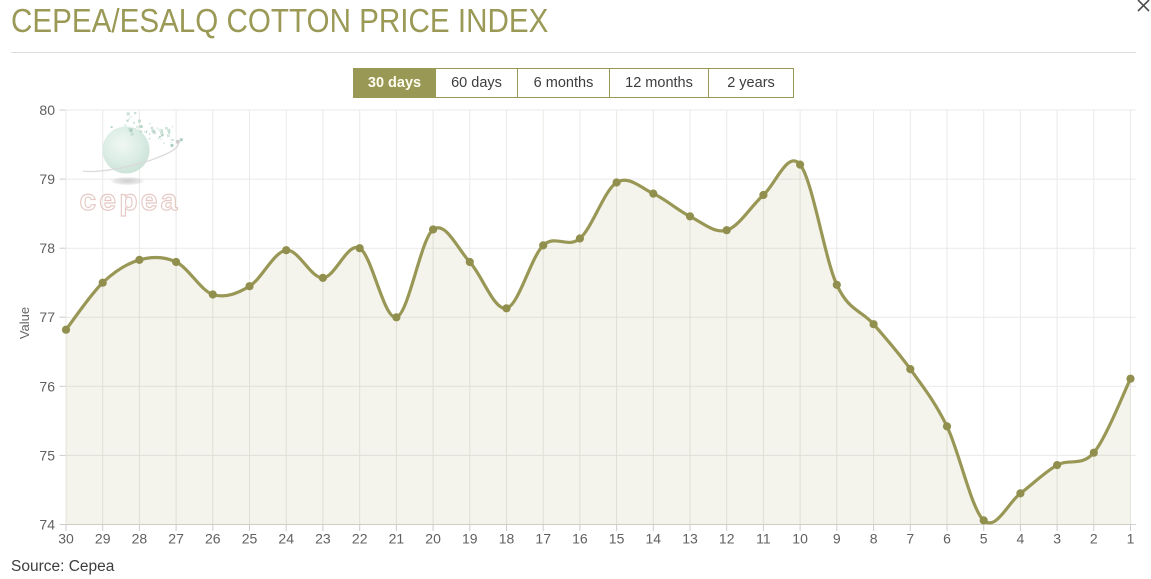 Image resolution: width=1151 pixels, height=579 pixels. What do you see at coordinates (286, 539) in the screenshot?
I see `svg-text: 24` at bounding box center [286, 539].